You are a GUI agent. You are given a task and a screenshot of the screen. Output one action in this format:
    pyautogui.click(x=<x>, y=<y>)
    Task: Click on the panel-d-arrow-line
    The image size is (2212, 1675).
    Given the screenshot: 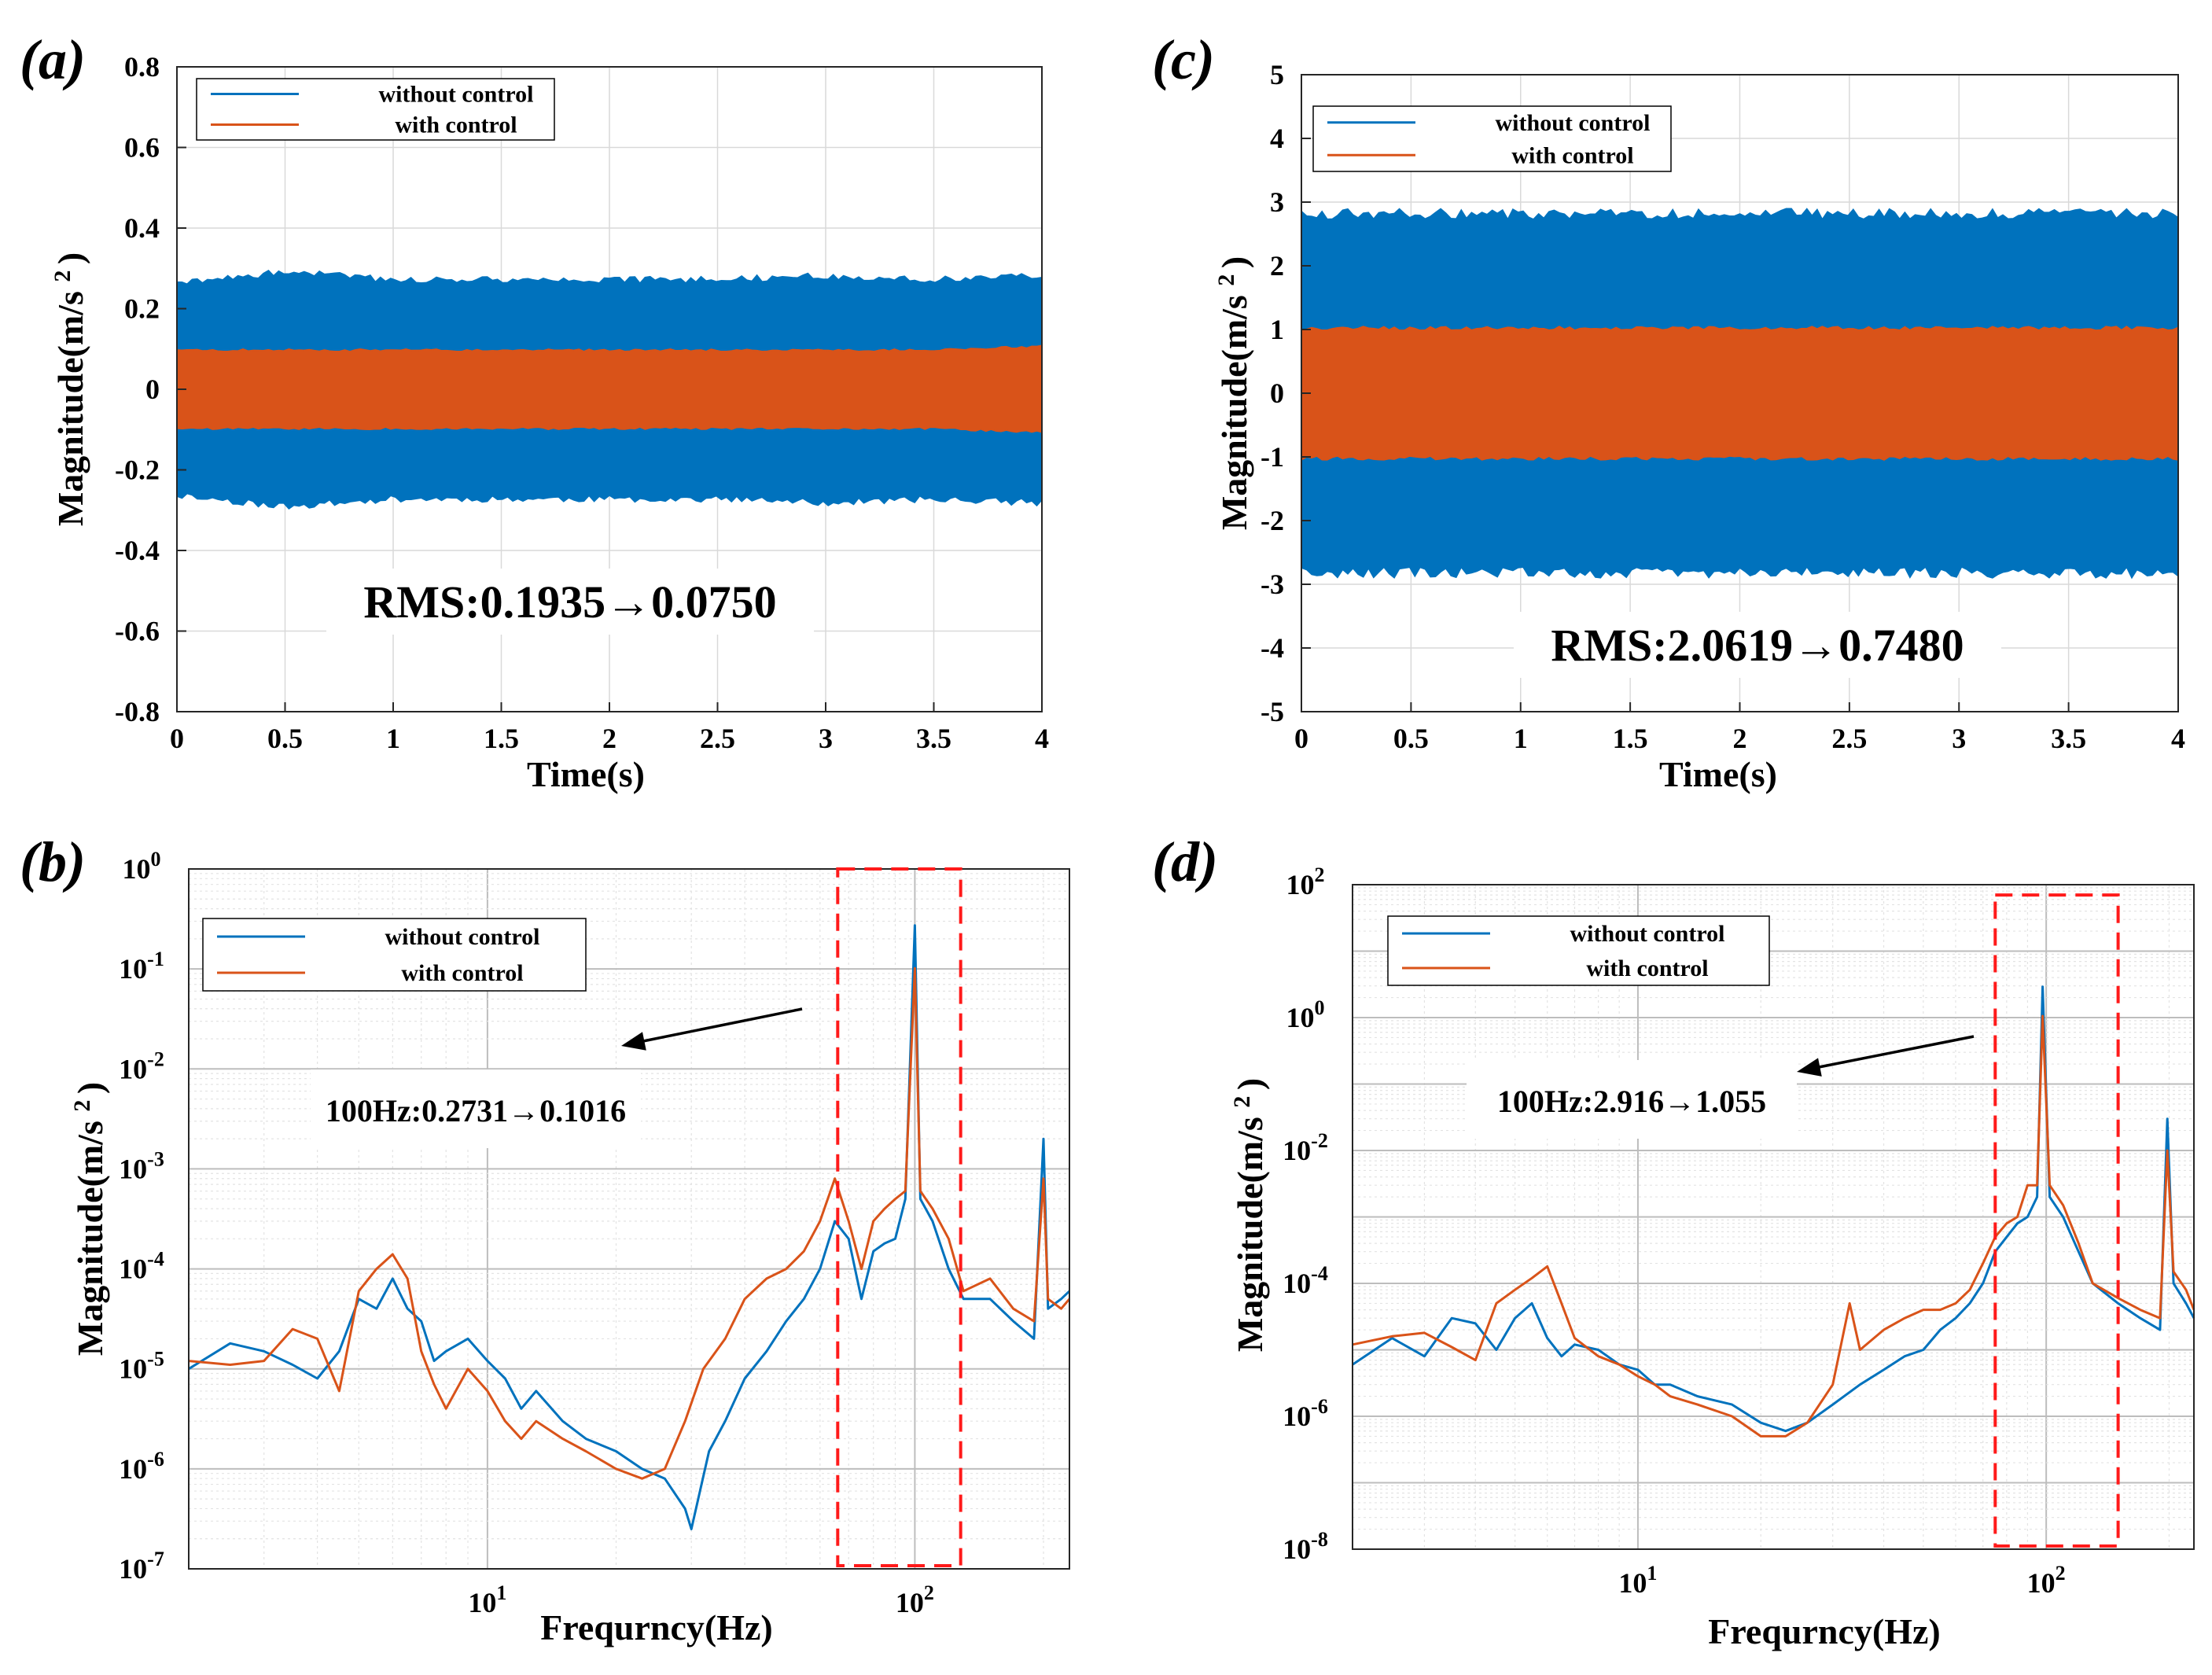 What is the action you would take?
    pyautogui.click(x=1892, y=1052)
    